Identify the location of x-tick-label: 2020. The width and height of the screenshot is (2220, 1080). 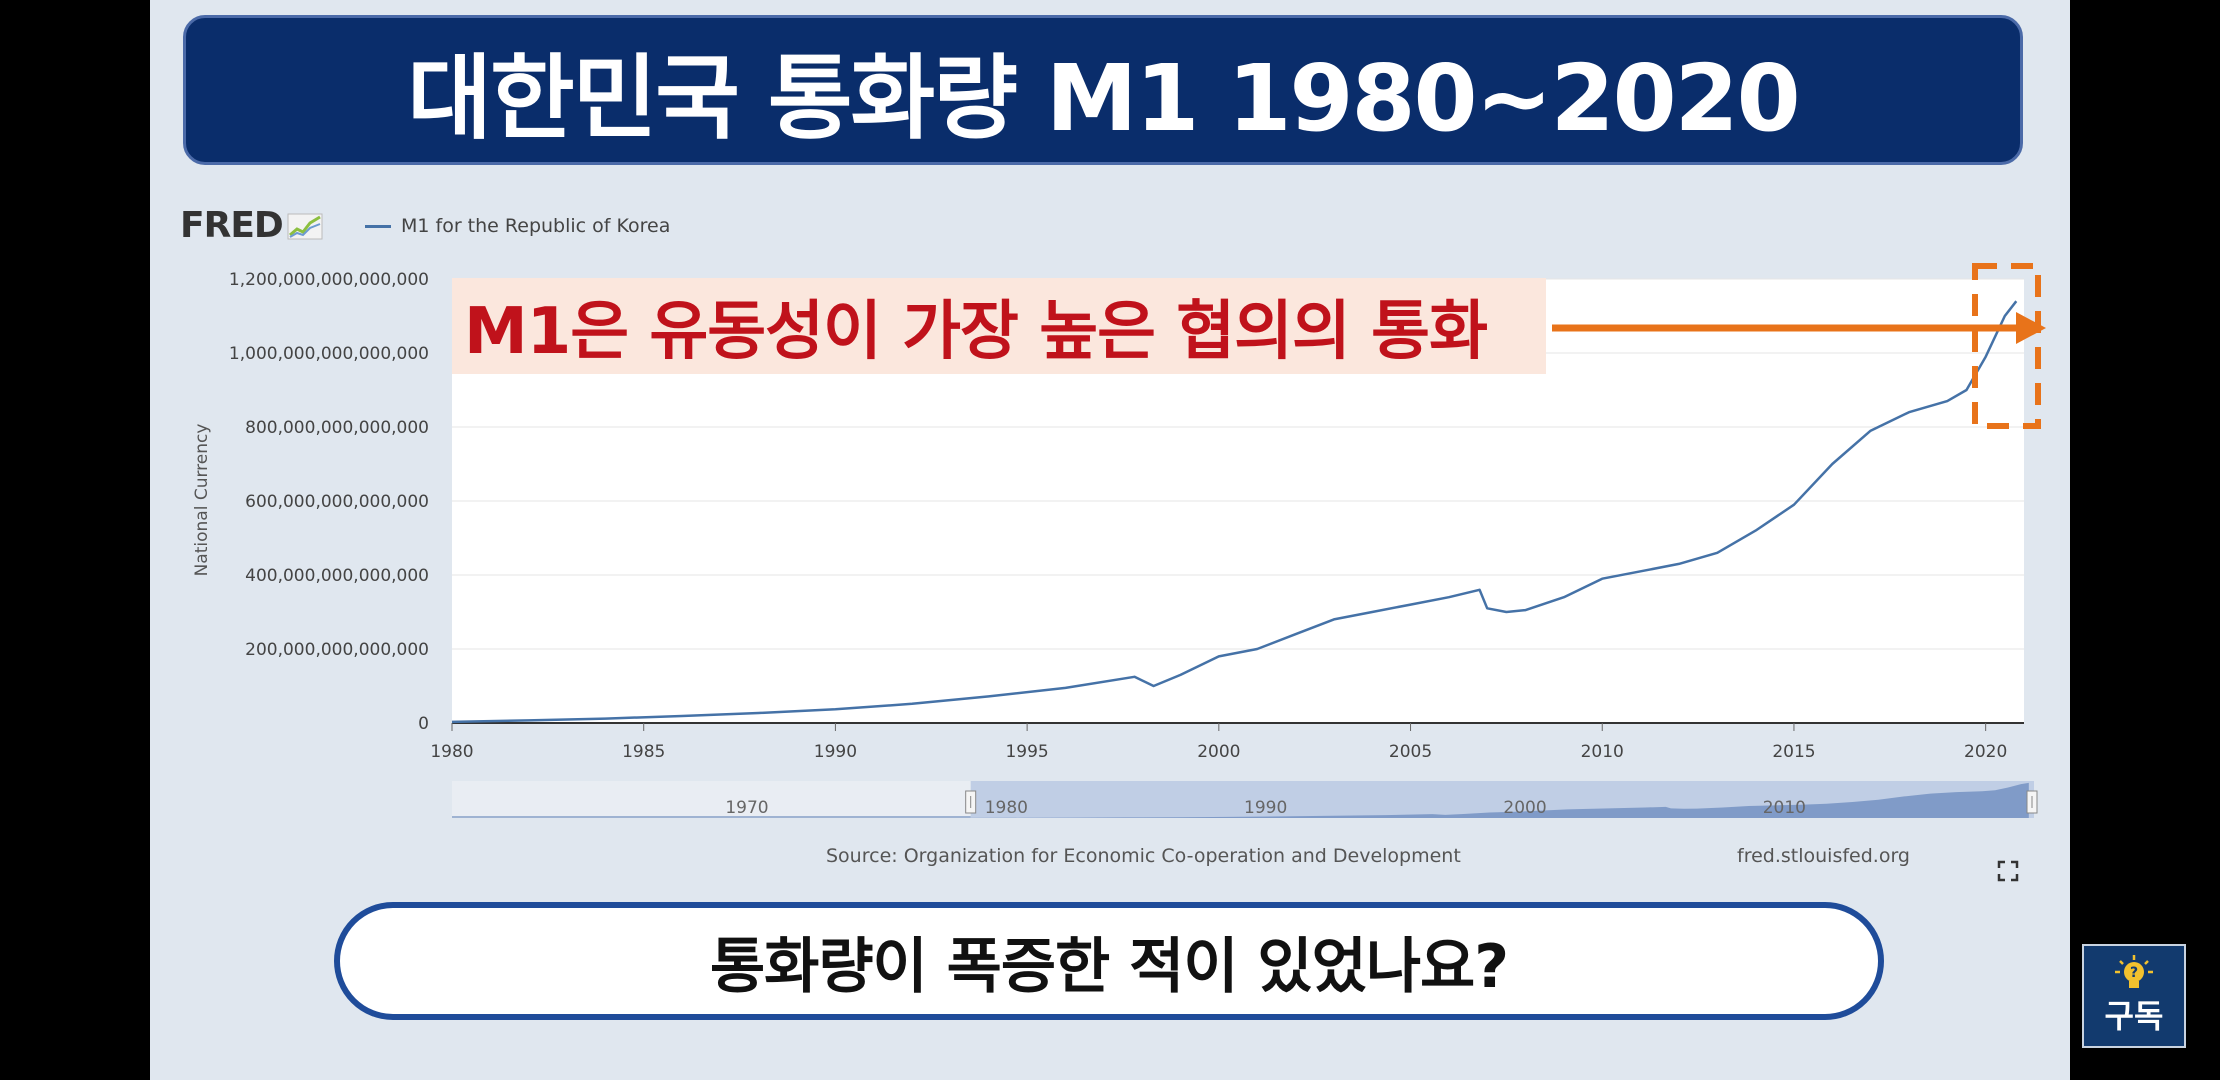
(1985, 752).